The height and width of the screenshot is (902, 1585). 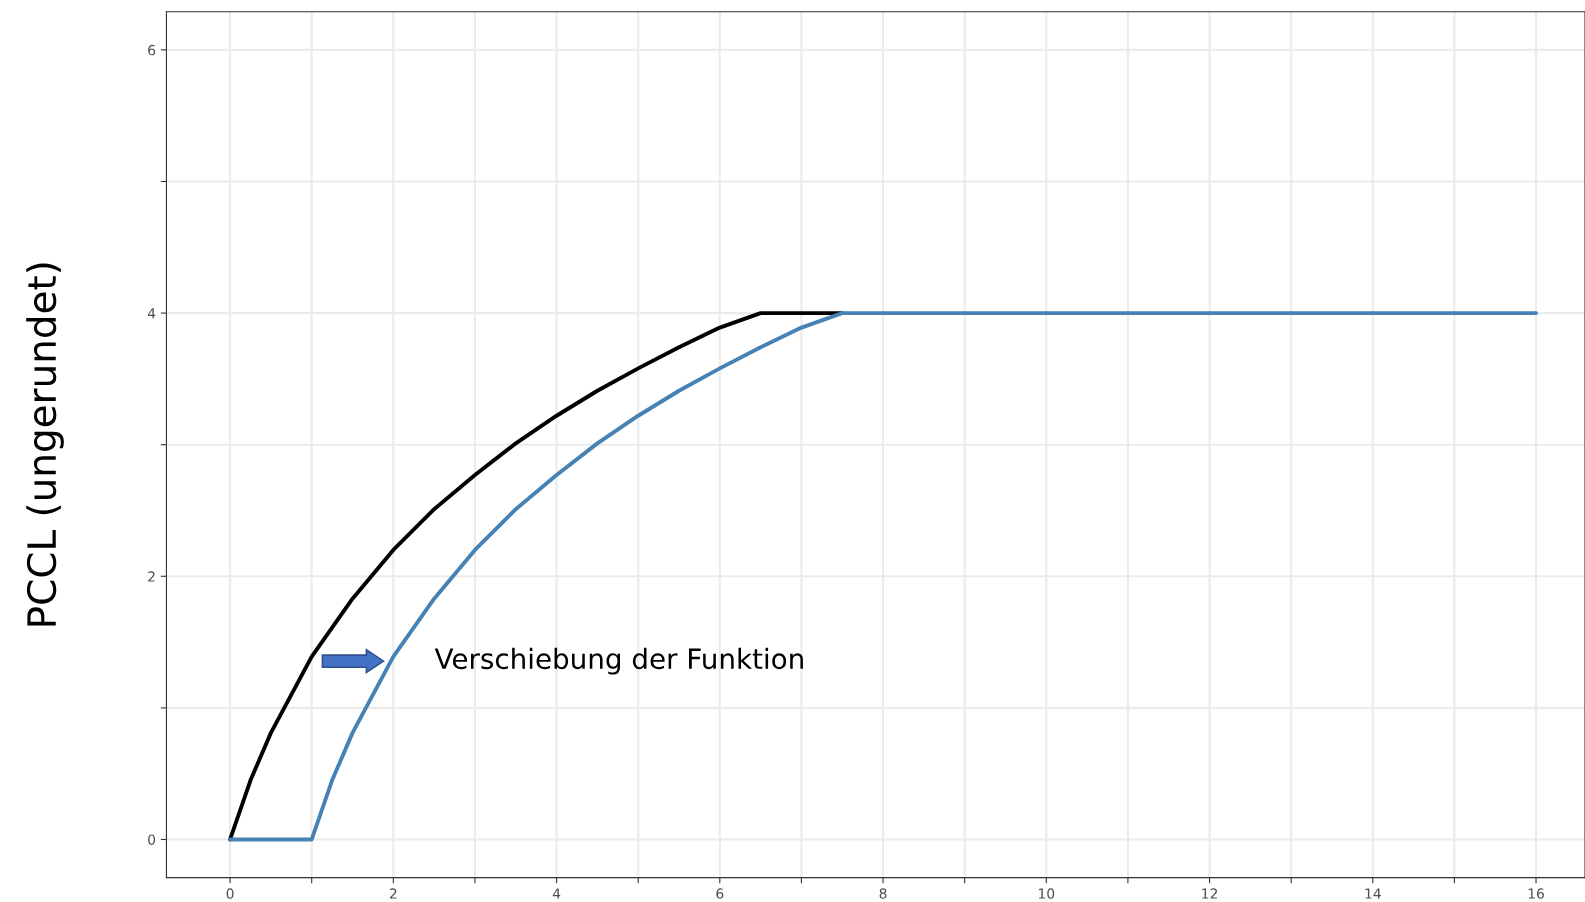 What do you see at coordinates (1536, 893) in the screenshot?
I see `x-tick-label: 16` at bounding box center [1536, 893].